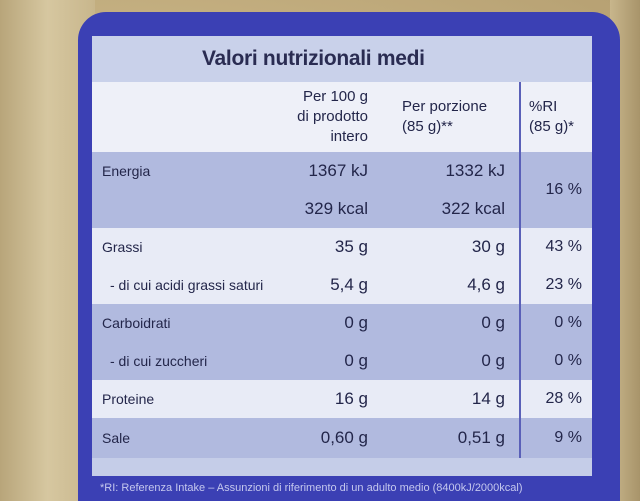  I want to click on header-per100: Per 100 g di prodotto intero, so click(327, 117).